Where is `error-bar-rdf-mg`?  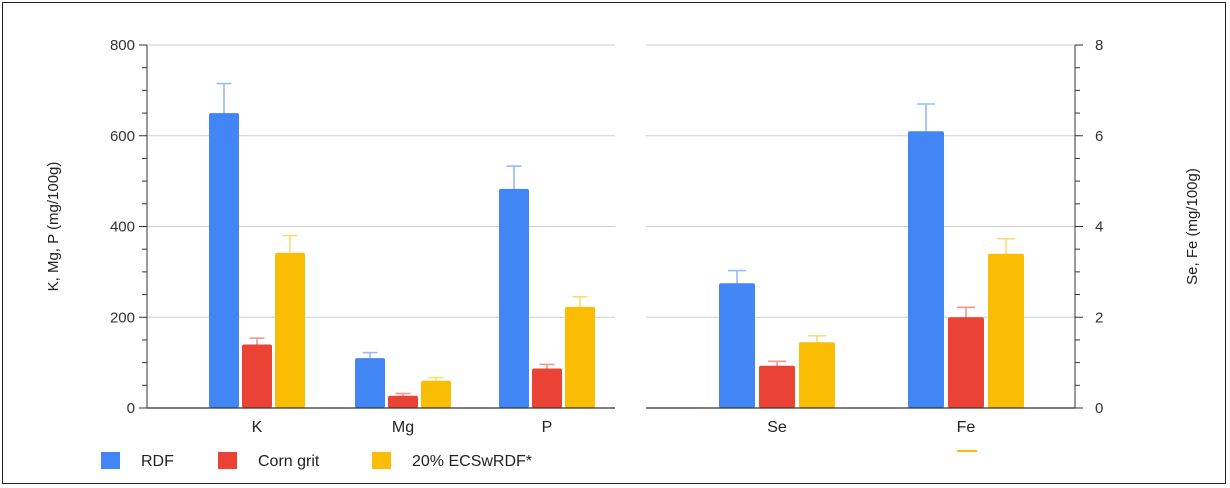 error-bar-rdf-mg is located at coordinates (370, 358).